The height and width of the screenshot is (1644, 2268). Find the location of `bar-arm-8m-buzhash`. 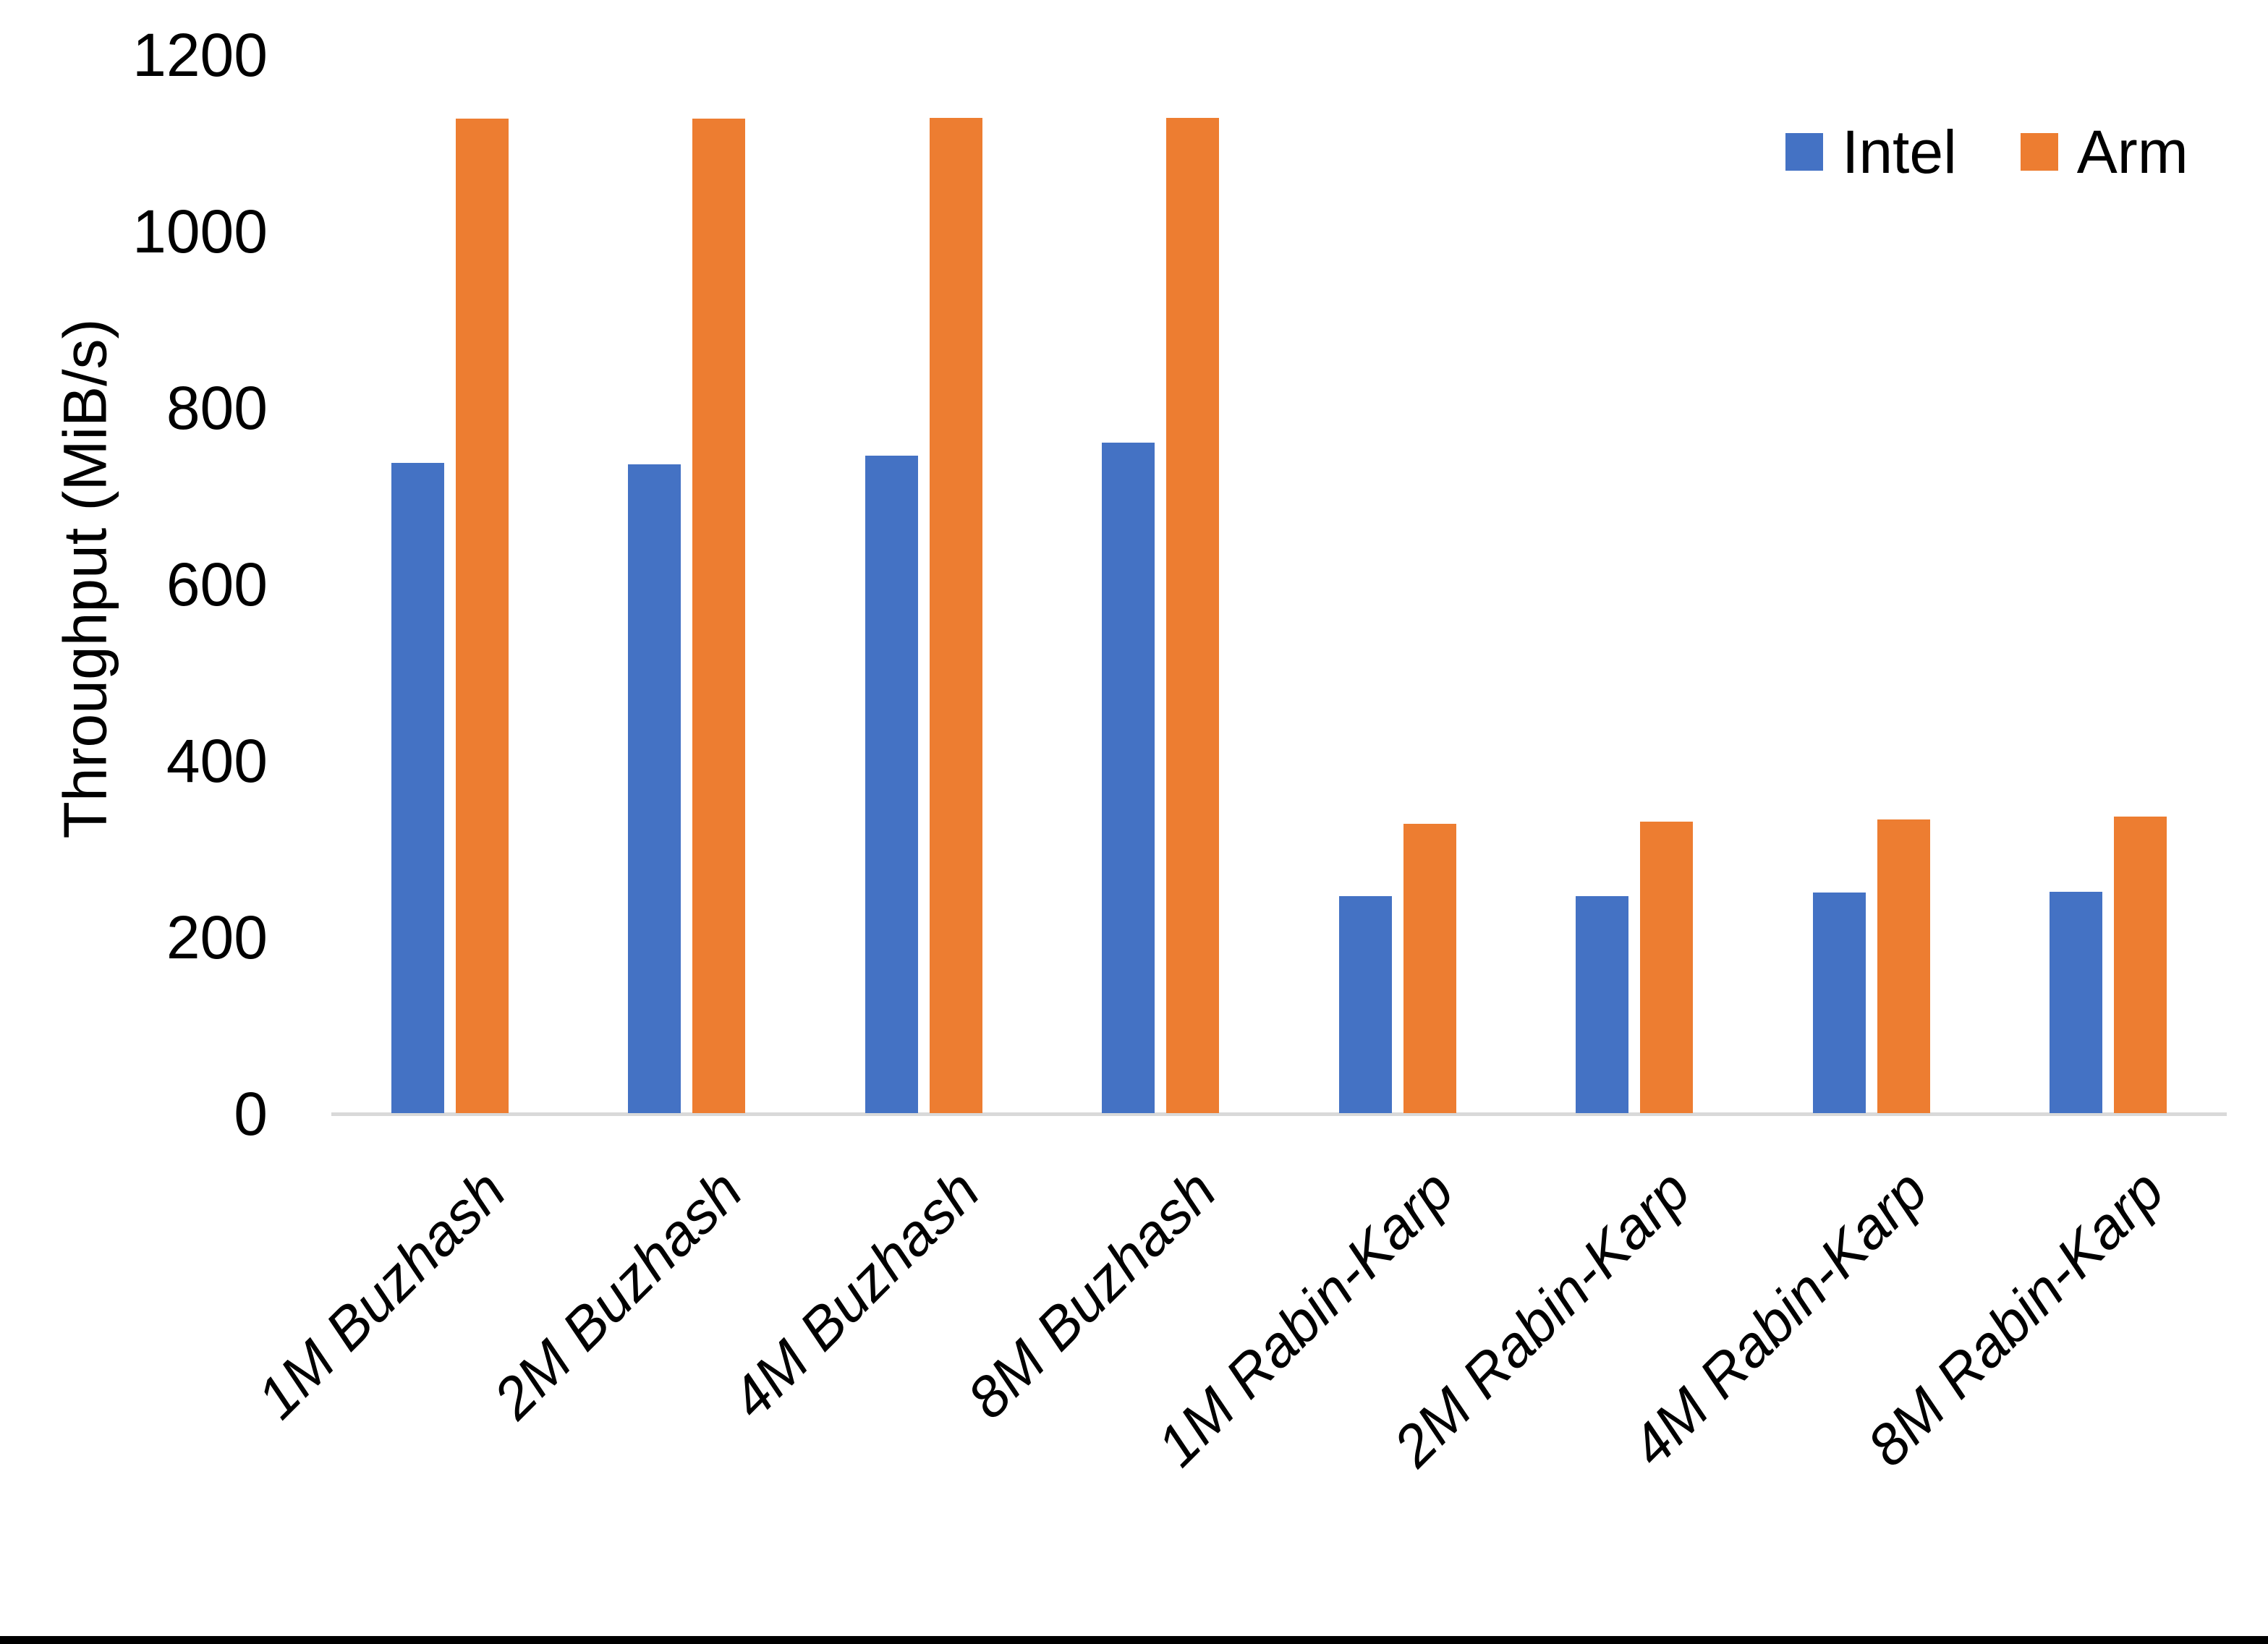

bar-arm-8m-buzhash is located at coordinates (1192, 615).